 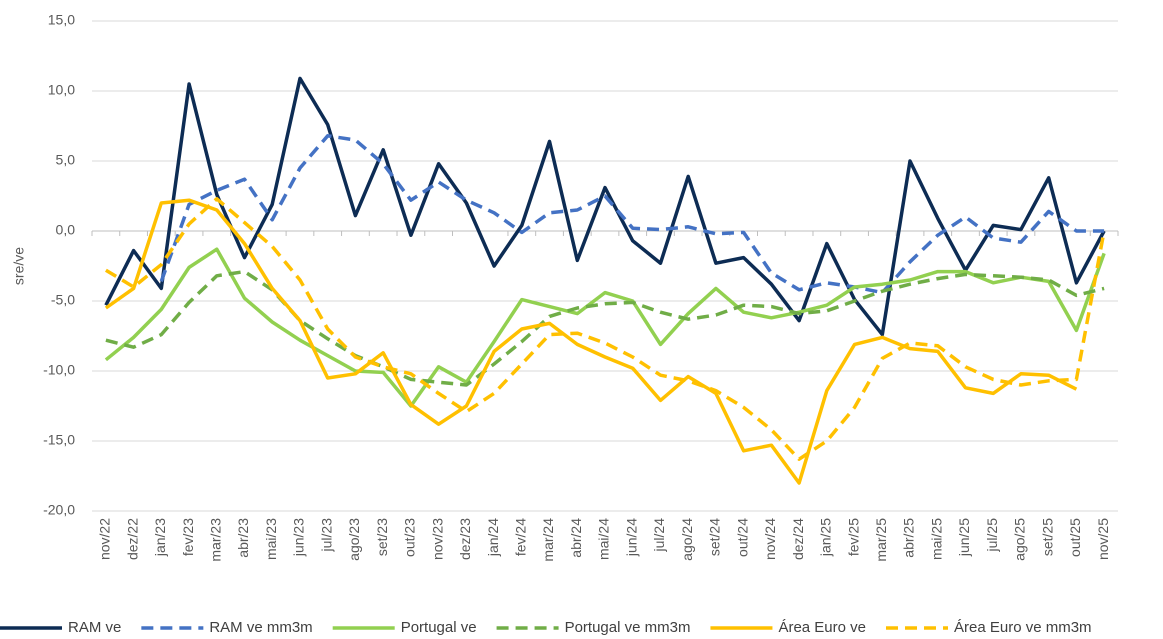 What do you see at coordinates (628, 627) in the screenshot?
I see `legend-label: Portugal ve mm3m` at bounding box center [628, 627].